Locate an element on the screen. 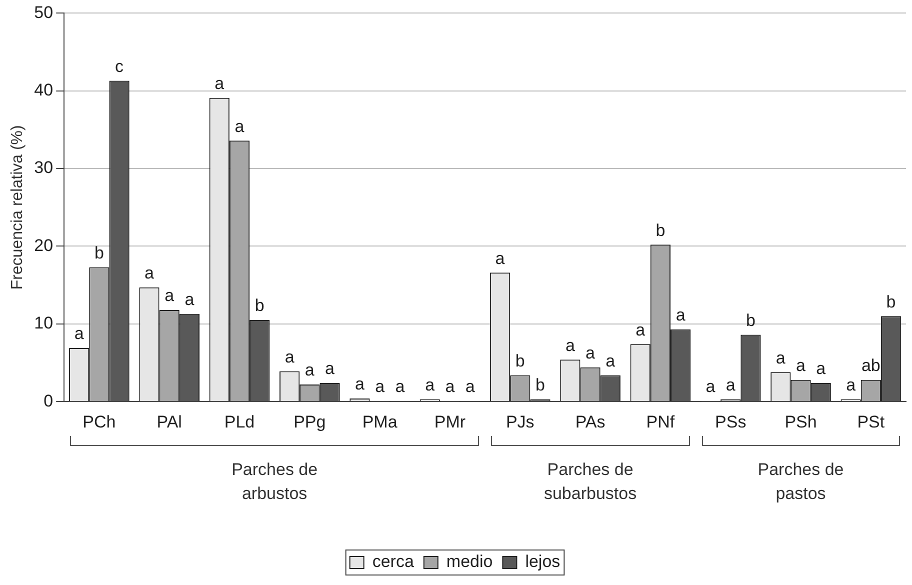 The width and height of the screenshot is (912, 585). data-label: c is located at coordinates (119, 66).